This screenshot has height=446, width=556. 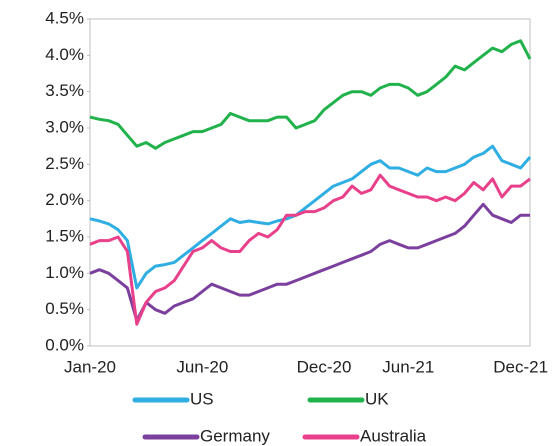 I want to click on legend-label: Australia, so click(x=393, y=435).